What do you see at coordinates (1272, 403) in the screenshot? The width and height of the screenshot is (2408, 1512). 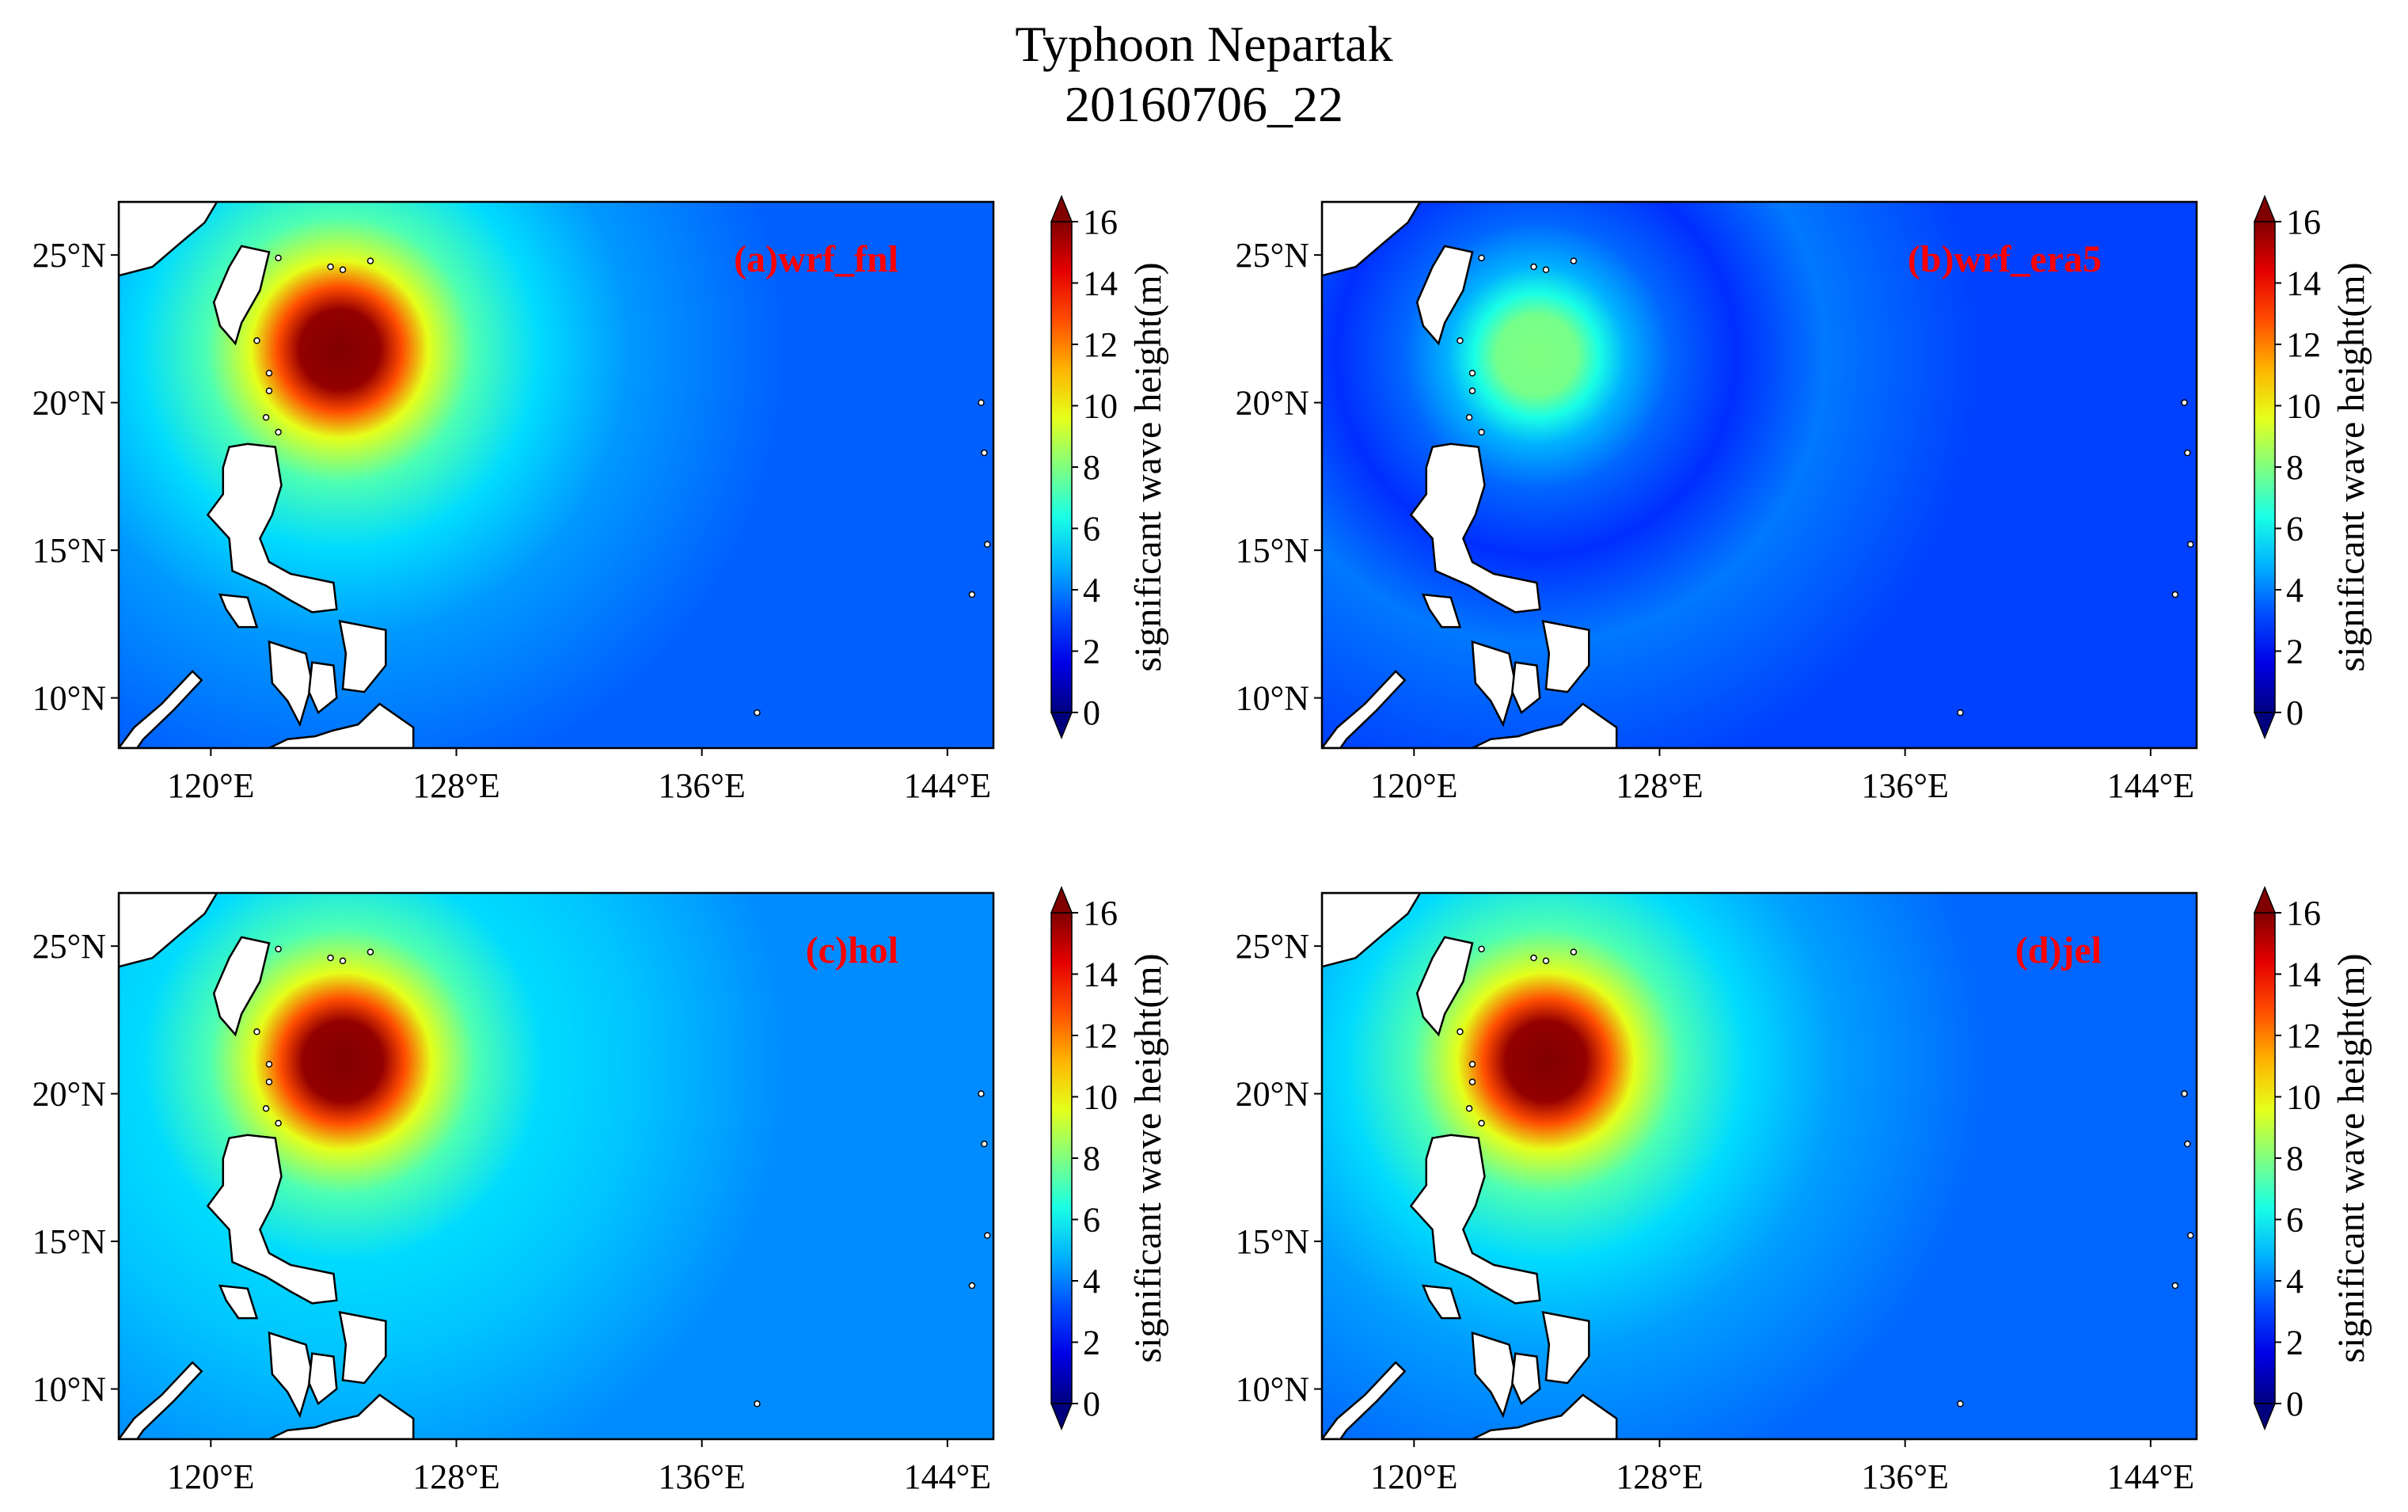 I see `y-tick-label: 20°N` at bounding box center [1272, 403].